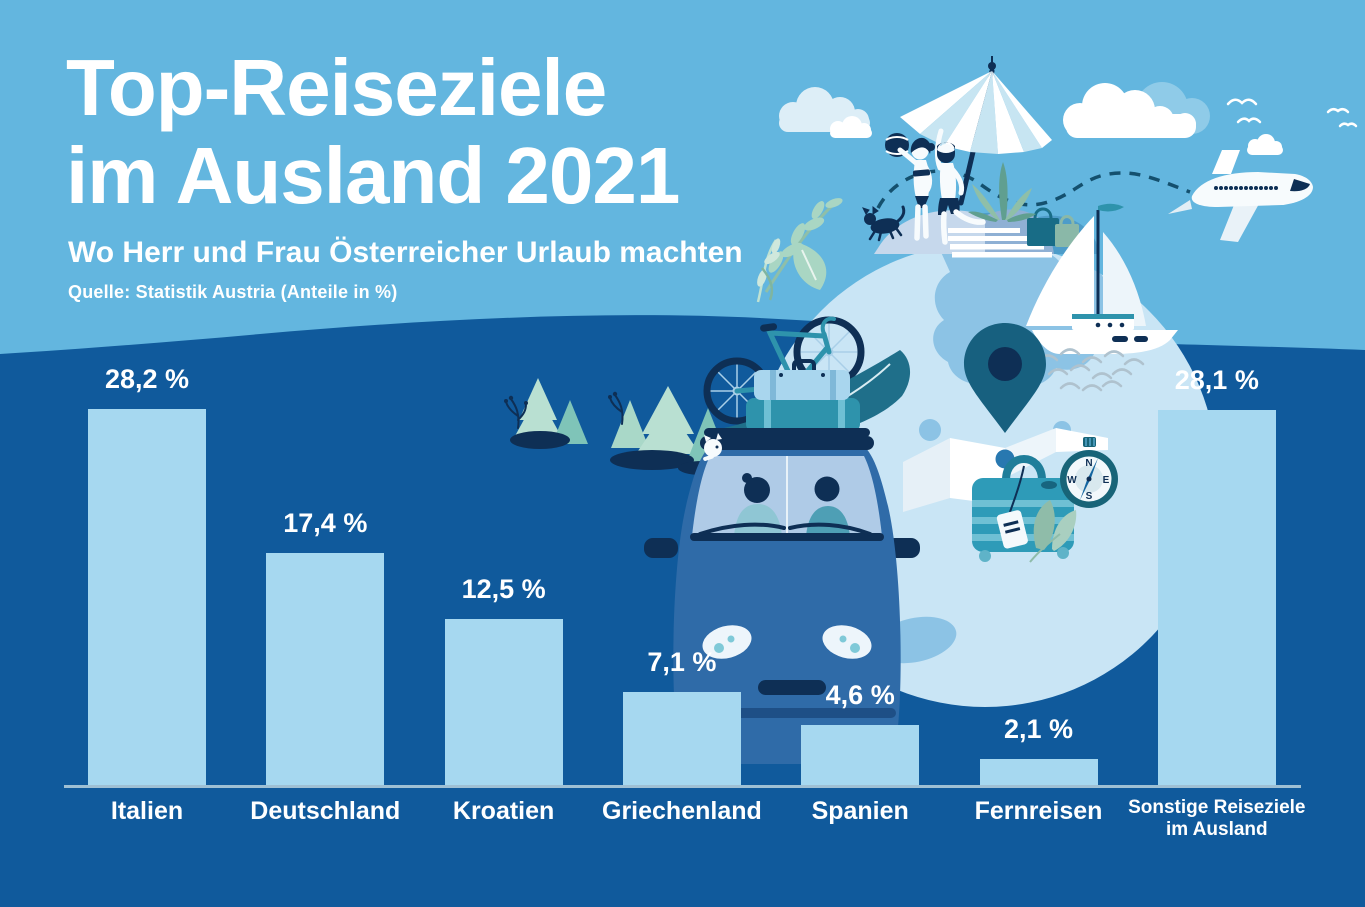  Describe the element at coordinates (1072, 480) in the screenshot. I see `svg-text: W` at that location.